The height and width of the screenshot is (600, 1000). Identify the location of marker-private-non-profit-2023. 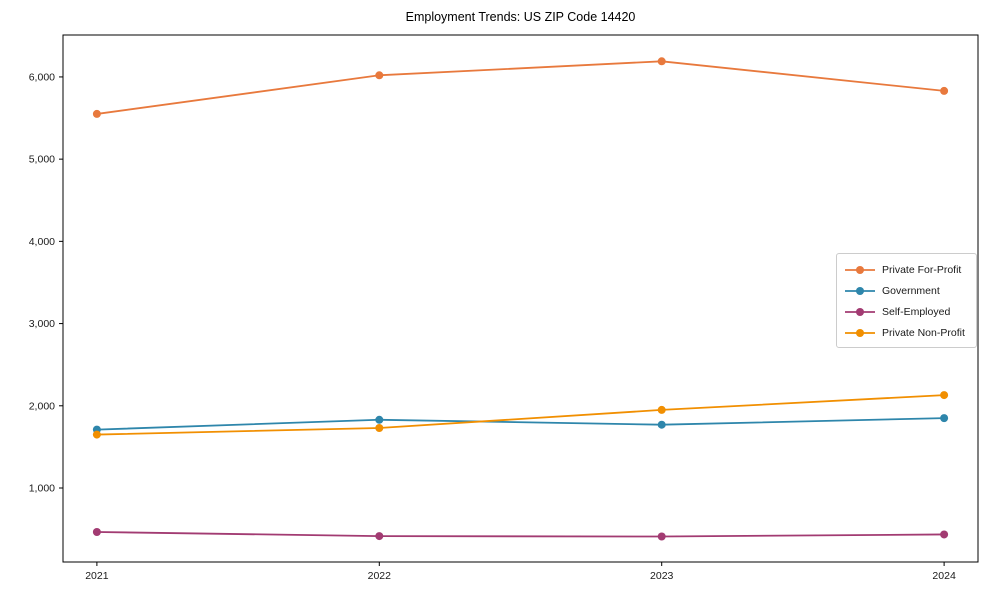
(661, 409).